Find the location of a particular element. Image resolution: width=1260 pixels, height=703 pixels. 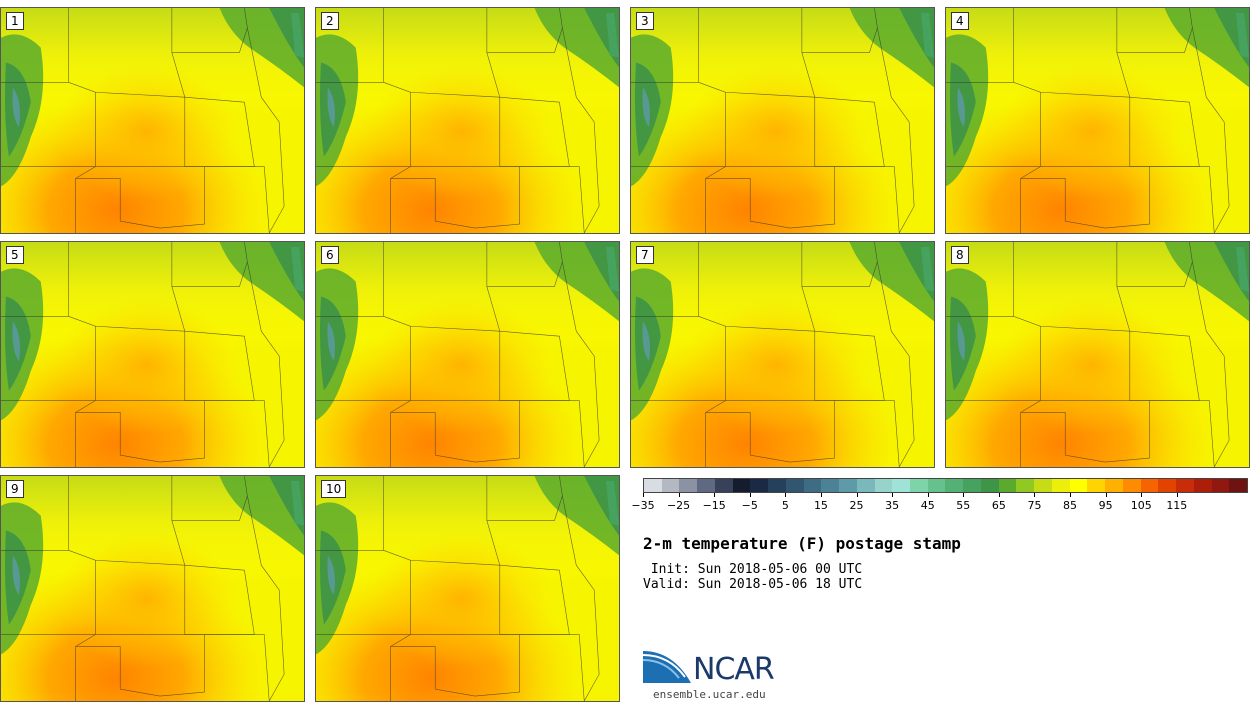

ensemble-member-map: 10 is located at coordinates (467, 588).